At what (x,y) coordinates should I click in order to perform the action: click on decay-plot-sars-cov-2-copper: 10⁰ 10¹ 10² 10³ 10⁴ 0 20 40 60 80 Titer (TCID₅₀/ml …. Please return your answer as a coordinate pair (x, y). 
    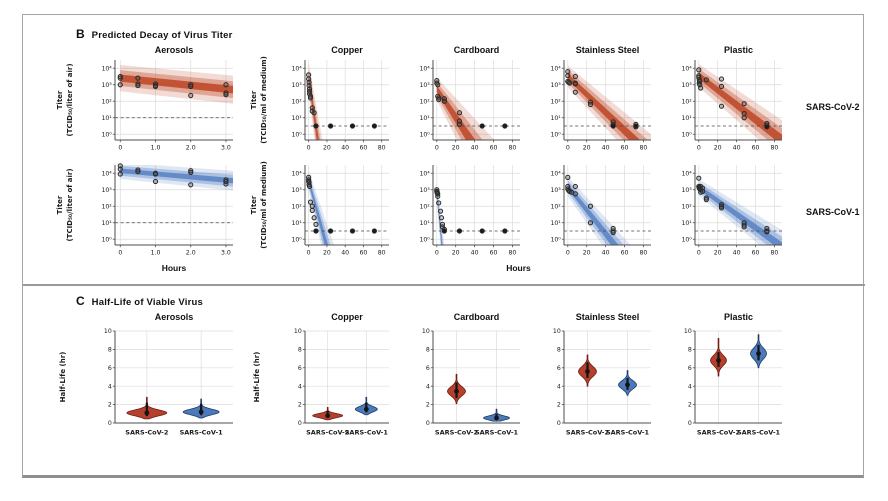
    Looking at the image, I should click on (322, 107).